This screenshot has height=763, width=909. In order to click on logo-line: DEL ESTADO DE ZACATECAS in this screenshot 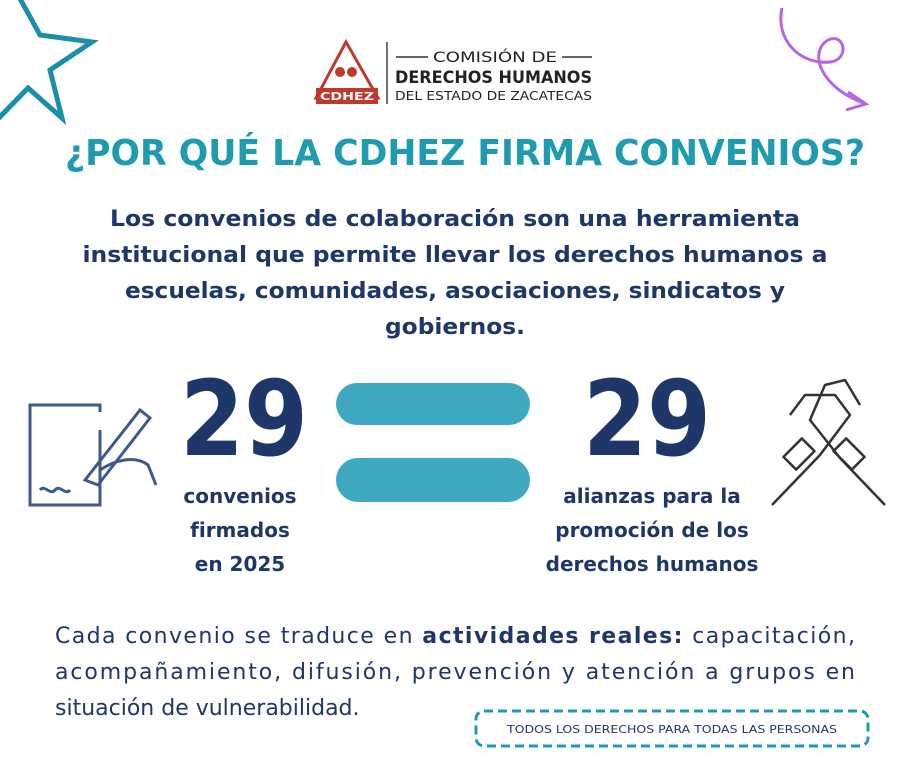, I will do `click(493, 96)`.